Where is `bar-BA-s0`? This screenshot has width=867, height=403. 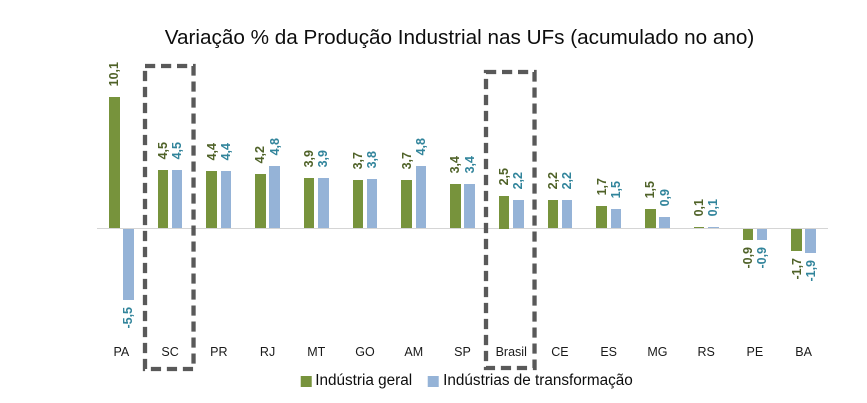 bar-BA-s0 is located at coordinates (796, 239).